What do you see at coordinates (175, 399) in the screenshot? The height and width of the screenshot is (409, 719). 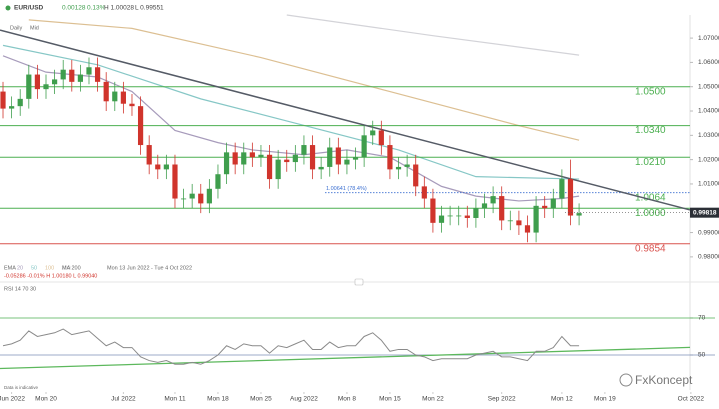 I see `x-tick-label: Mon 11` at bounding box center [175, 399].